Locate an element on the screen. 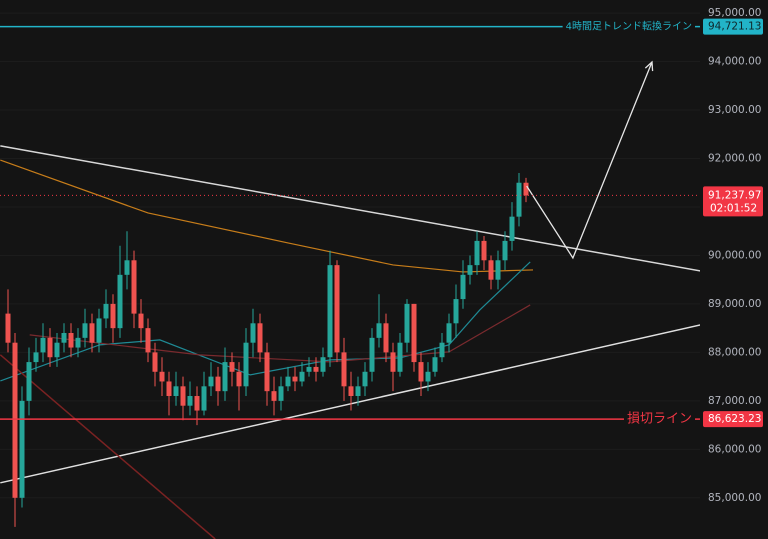  y-tick-label: 88,000.00 is located at coordinates (734, 352).